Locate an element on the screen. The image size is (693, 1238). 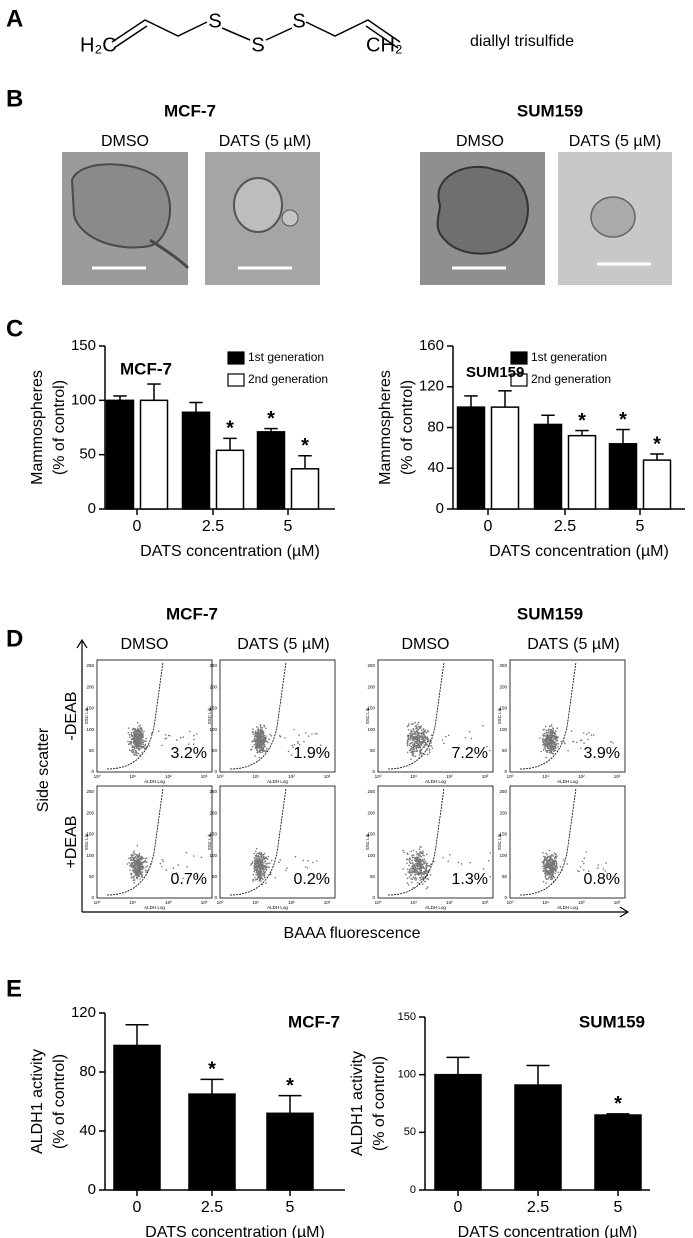
panel-label: A is located at coordinates (14, 18).